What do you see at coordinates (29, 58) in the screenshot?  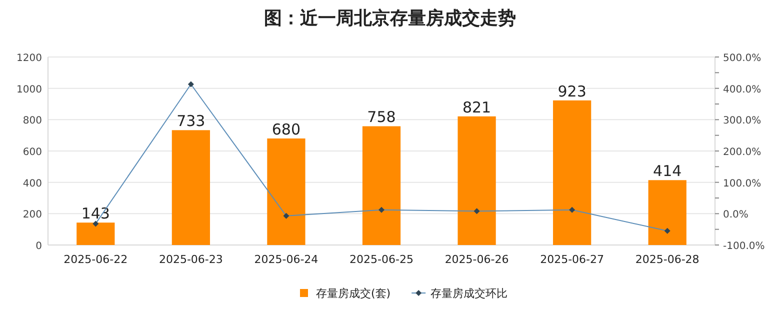 I see `y-tick-label: 1200` at bounding box center [29, 58].